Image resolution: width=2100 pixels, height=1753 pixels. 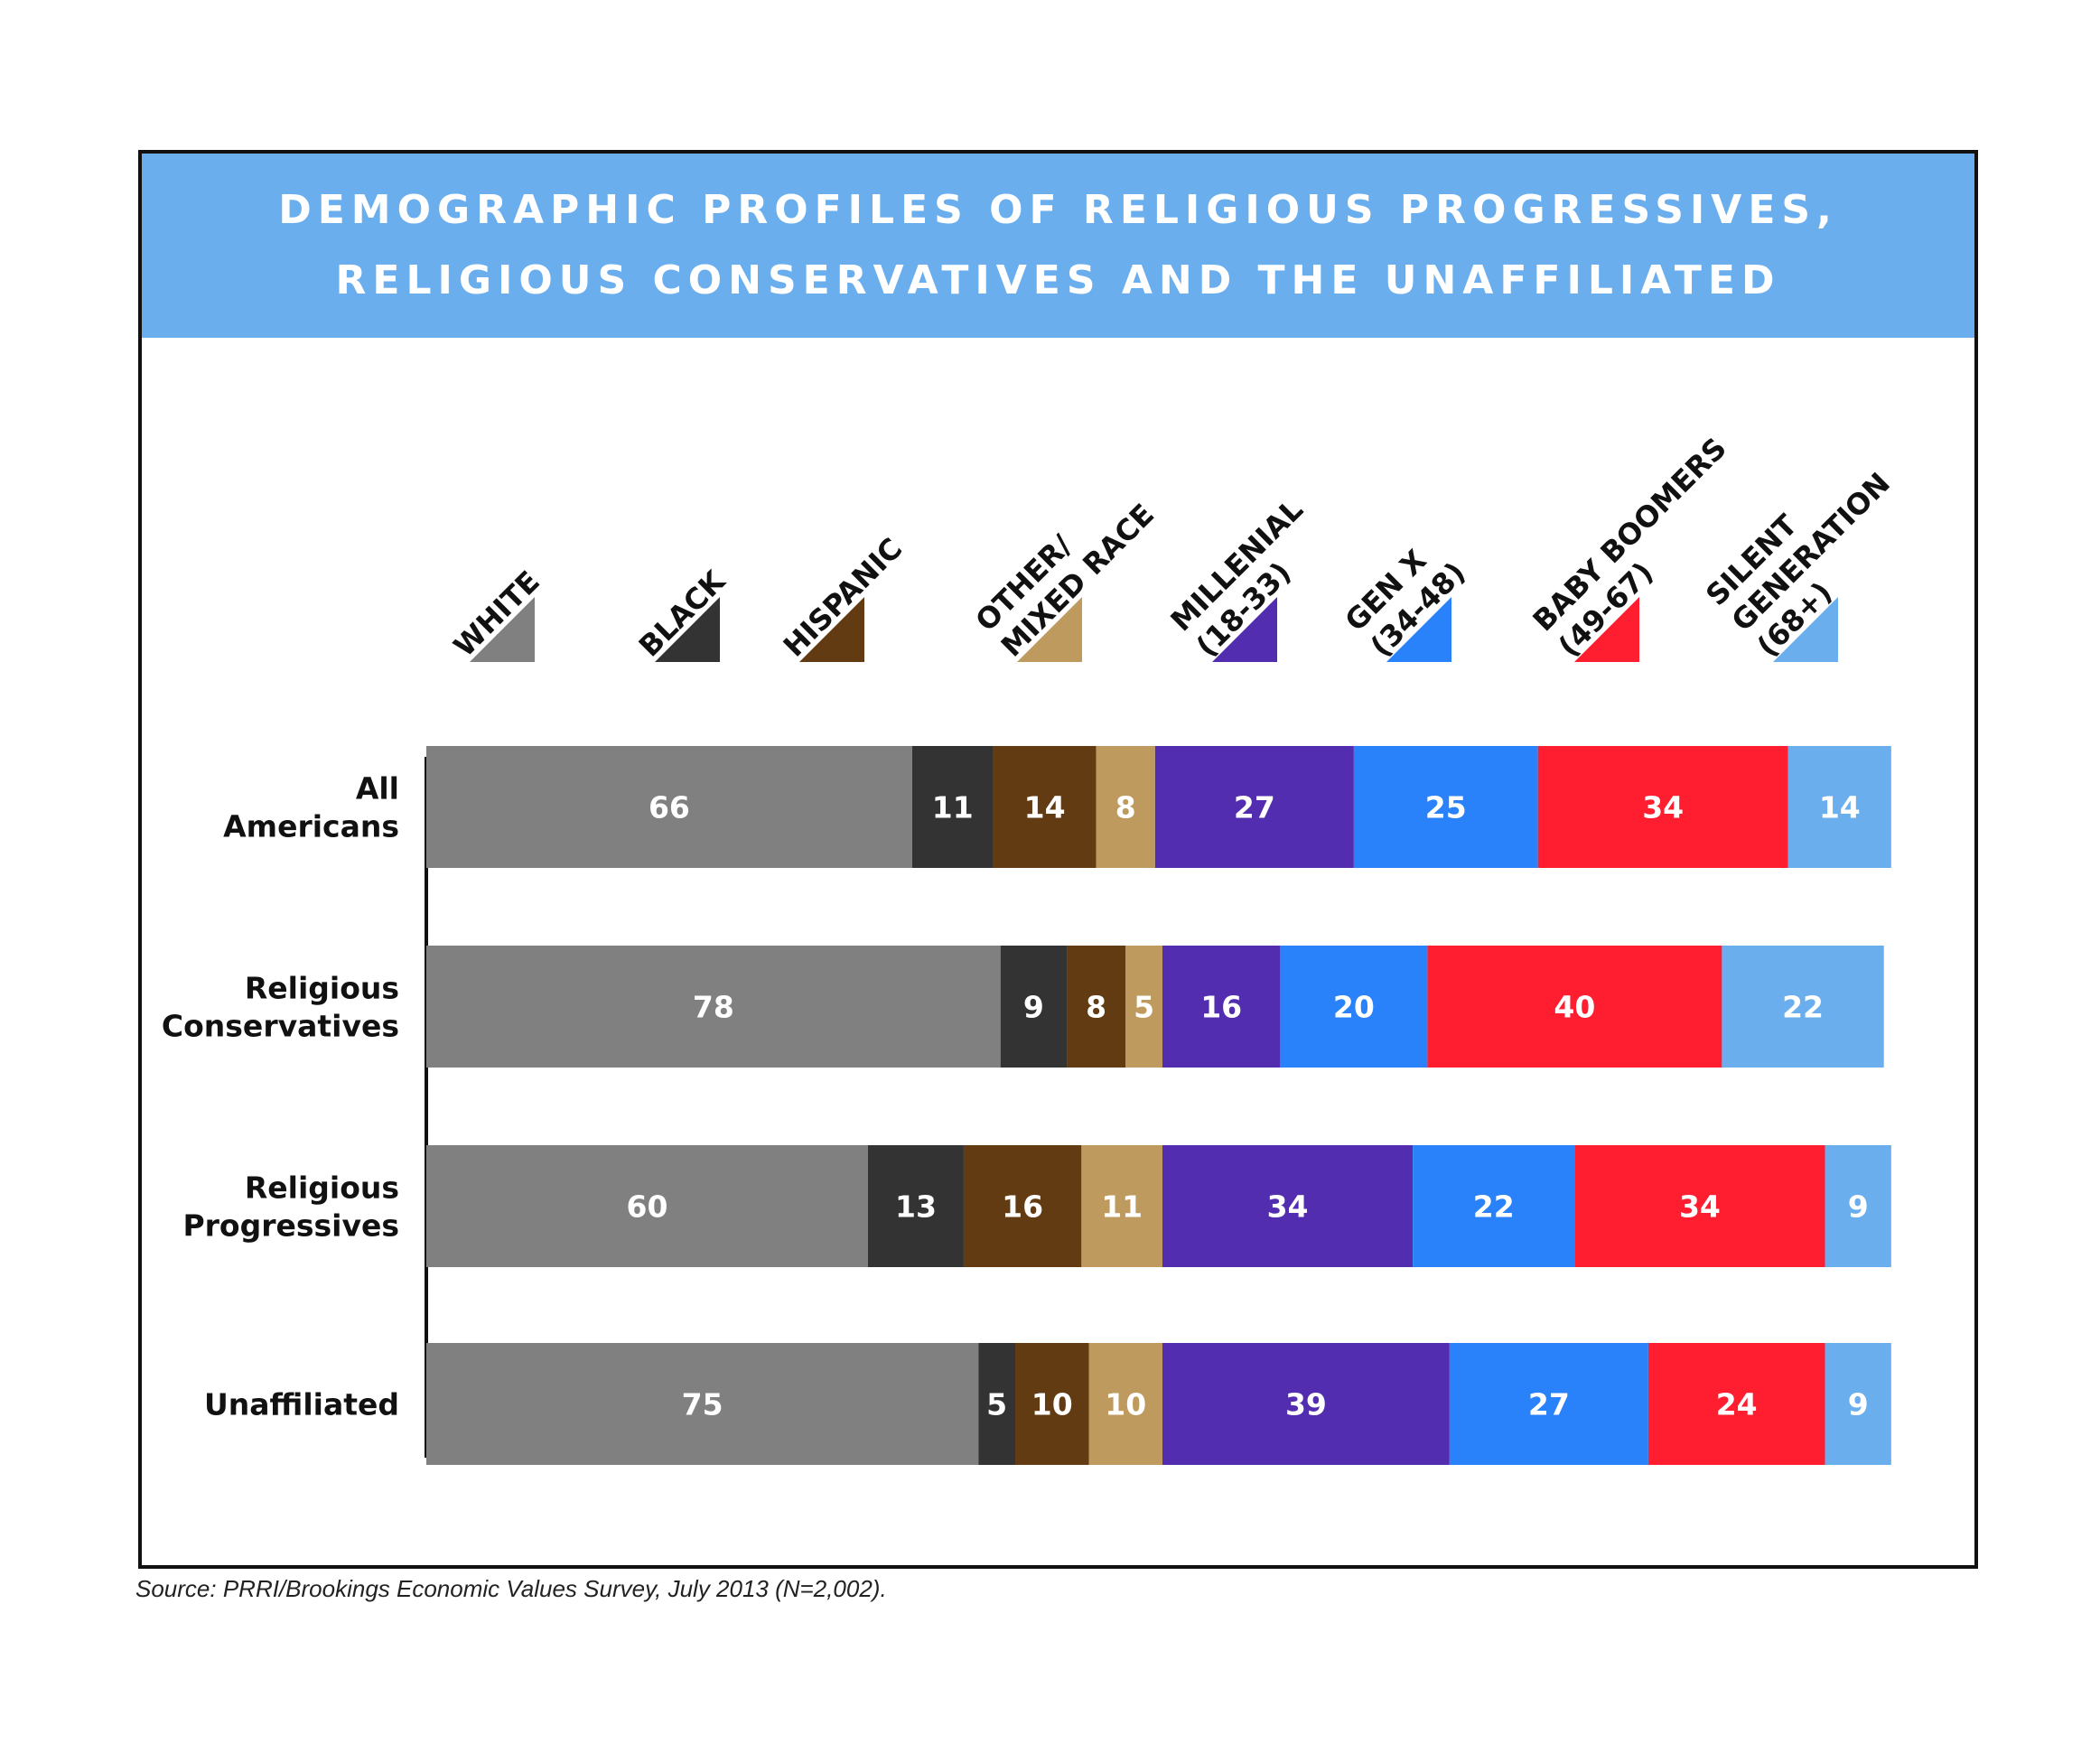 I want to click on data-label-3-4: 39, so click(x=1306, y=1404).